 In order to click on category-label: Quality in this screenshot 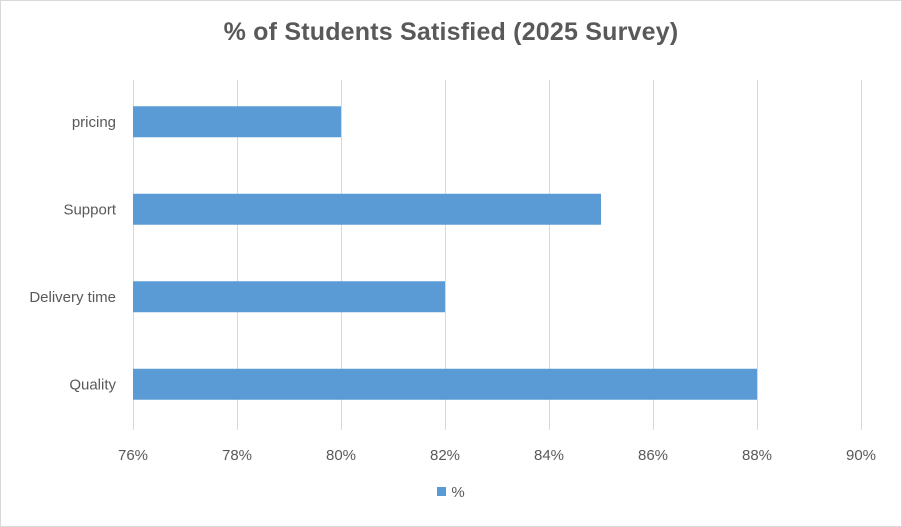, I will do `click(92, 384)`.